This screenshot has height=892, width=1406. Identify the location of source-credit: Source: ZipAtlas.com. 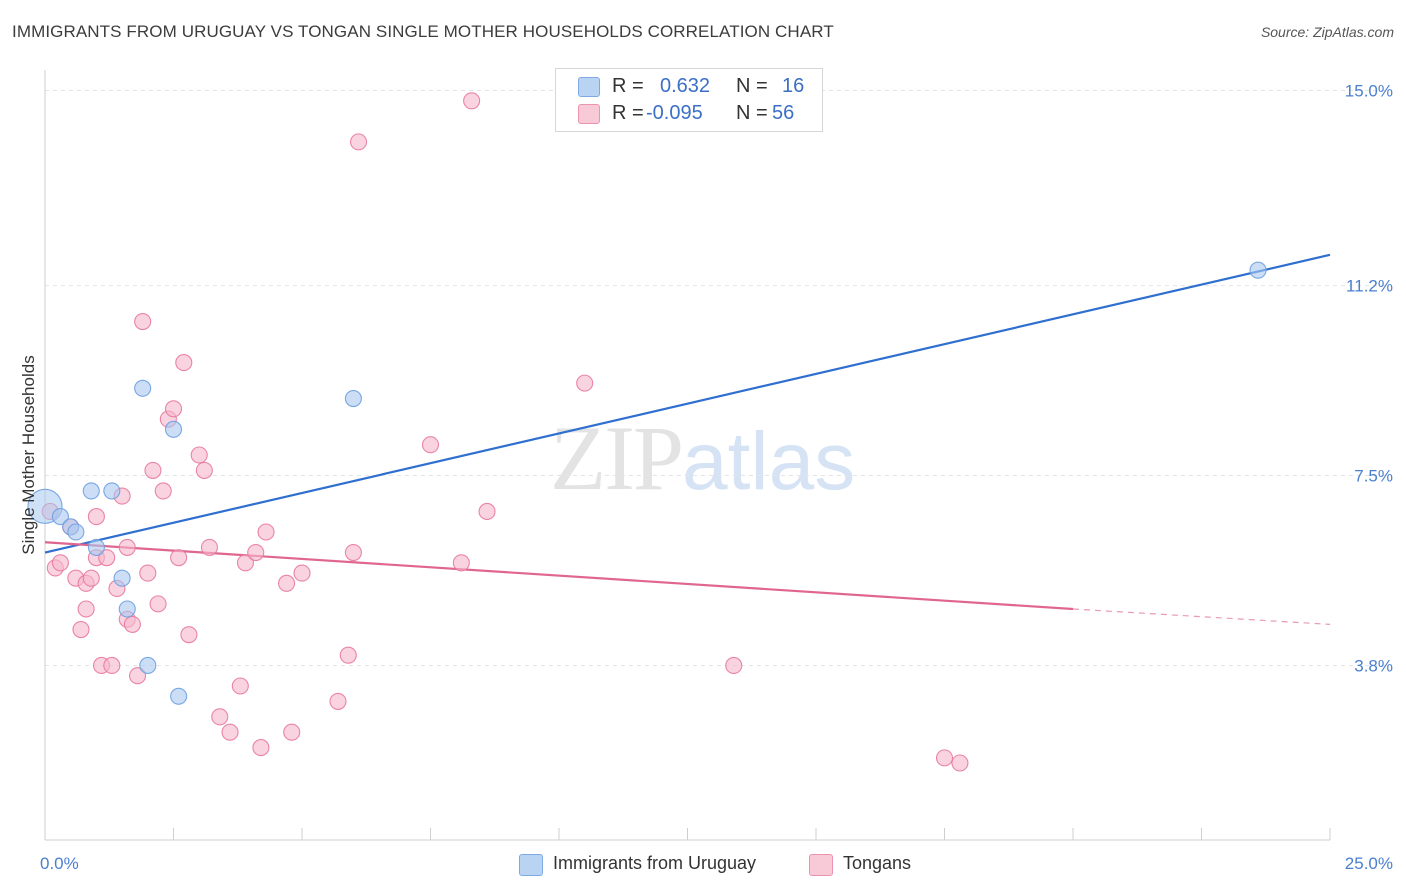
(1327, 32).